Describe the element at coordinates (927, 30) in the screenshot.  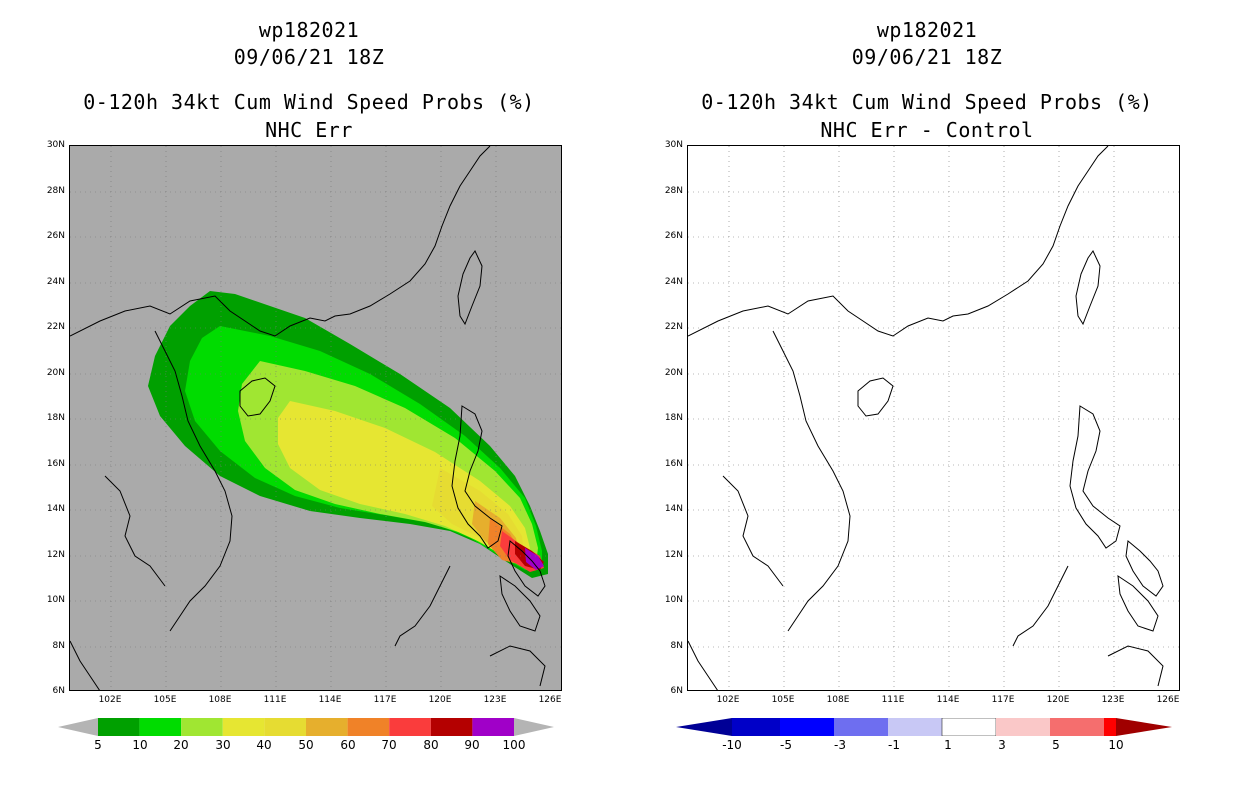
I see `right-title-storm: wp182021` at that location.